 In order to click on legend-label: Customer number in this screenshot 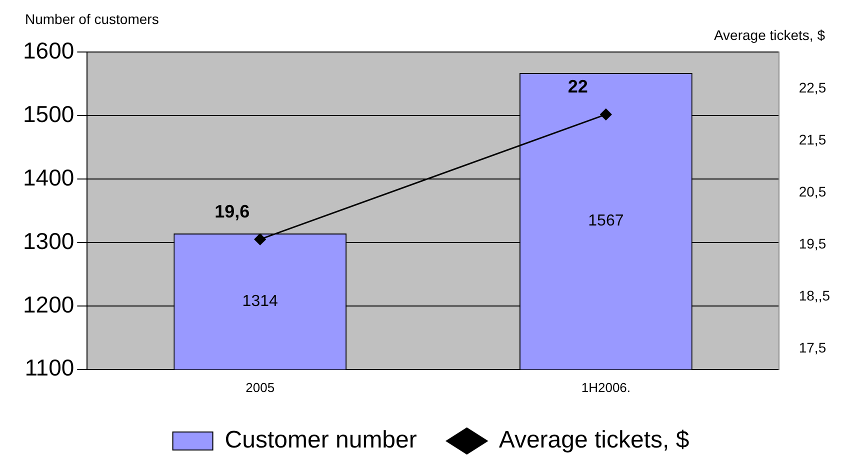, I will do `click(320, 440)`.